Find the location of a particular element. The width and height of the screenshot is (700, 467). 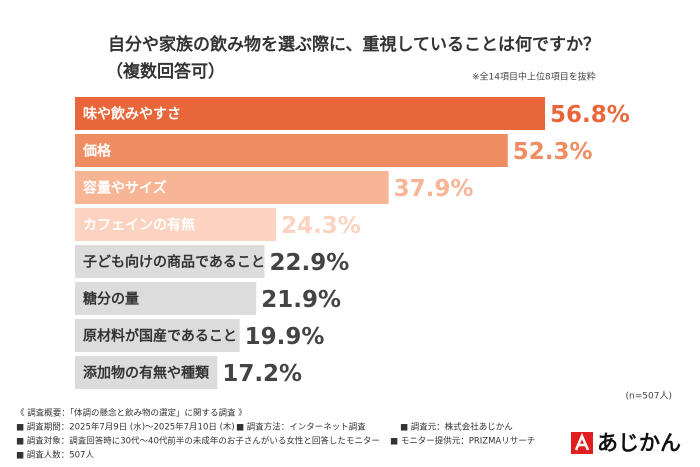

footnote: ■ モニター提供元：PRIZMAリサーチ is located at coordinates (462, 441).